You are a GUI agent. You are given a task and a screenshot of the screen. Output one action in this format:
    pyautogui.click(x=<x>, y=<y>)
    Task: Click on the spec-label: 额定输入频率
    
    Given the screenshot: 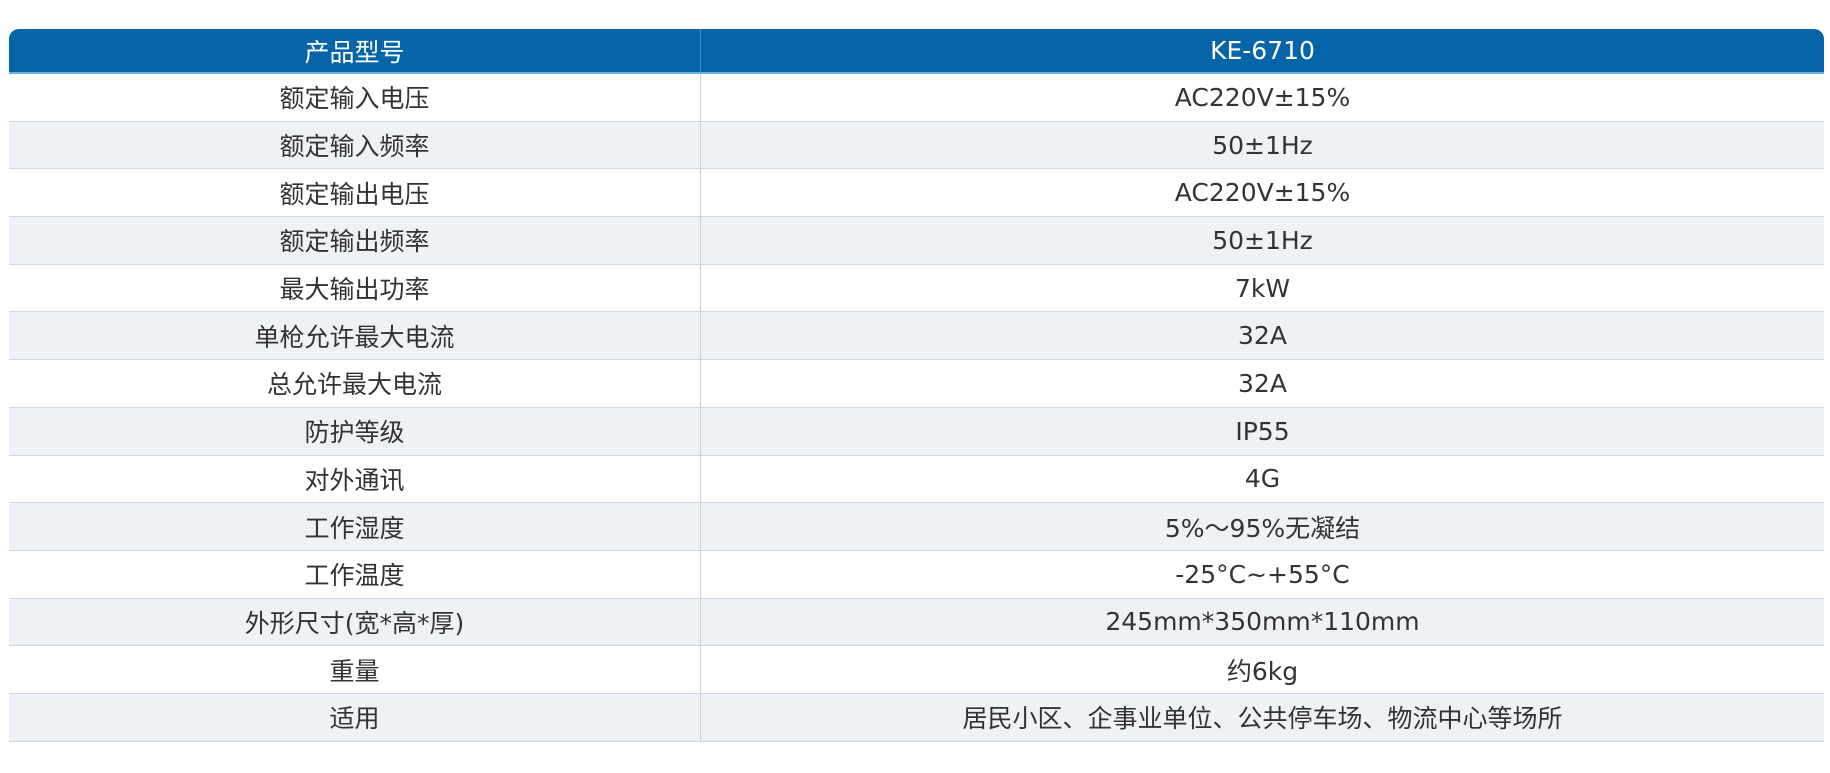 What is the action you would take?
    pyautogui.click(x=355, y=145)
    